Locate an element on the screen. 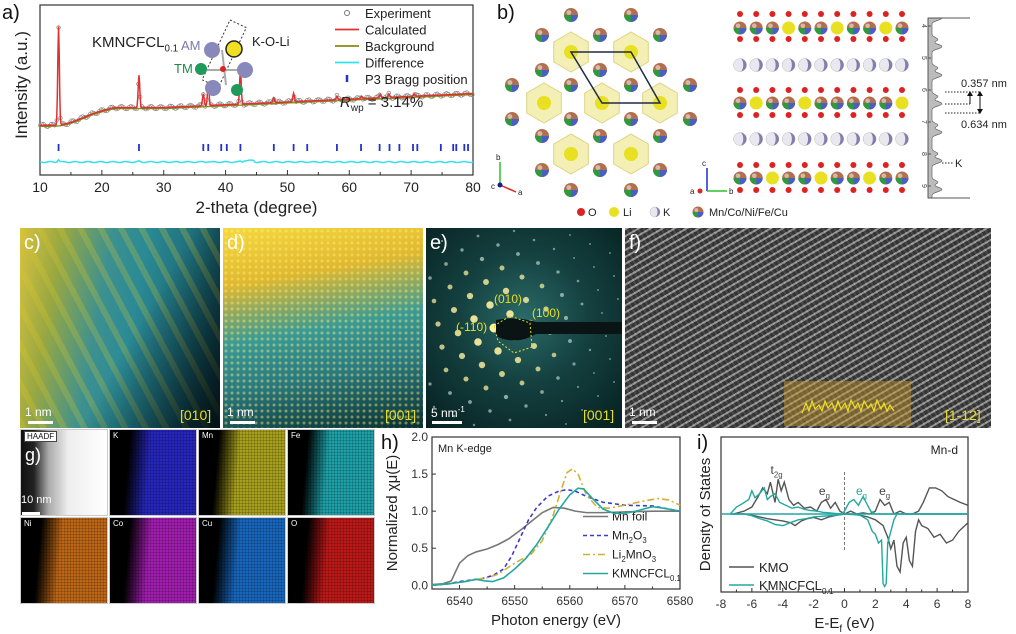 Image resolution: width=1016 pixels, height=634 pixels. panel-label-h: h) is located at coordinates (390, 443).